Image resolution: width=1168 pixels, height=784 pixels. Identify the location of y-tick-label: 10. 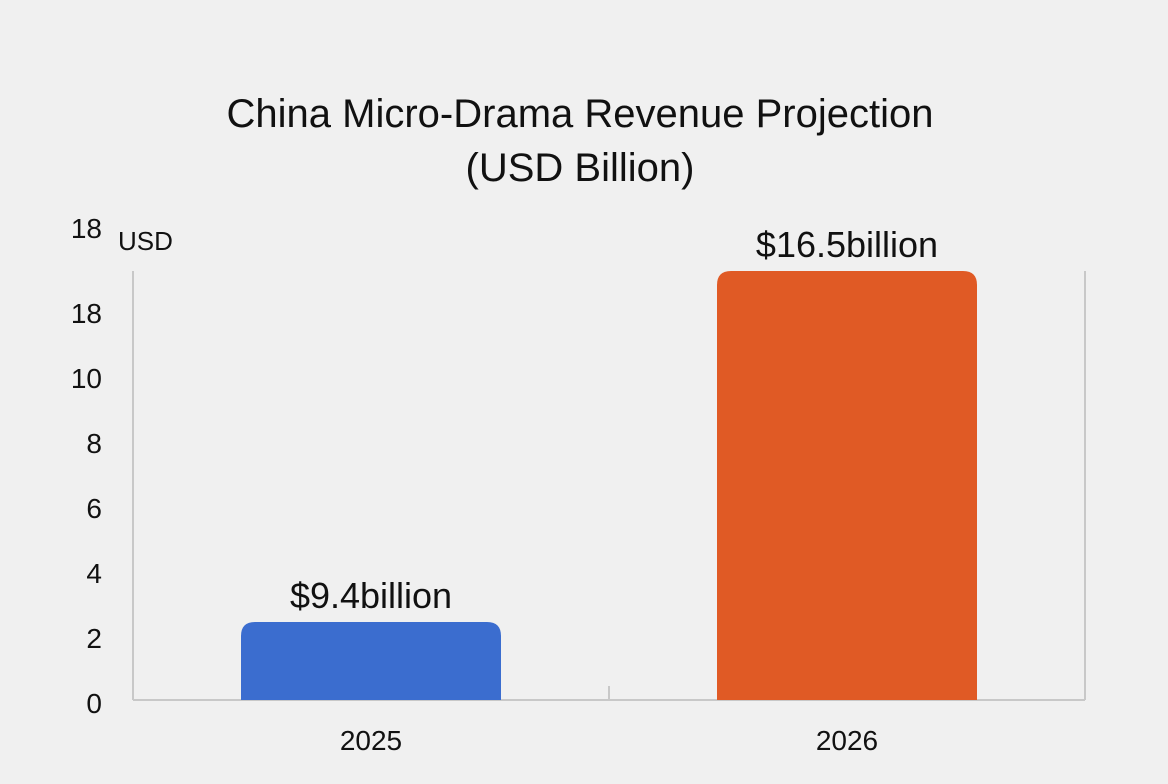
(86, 378).